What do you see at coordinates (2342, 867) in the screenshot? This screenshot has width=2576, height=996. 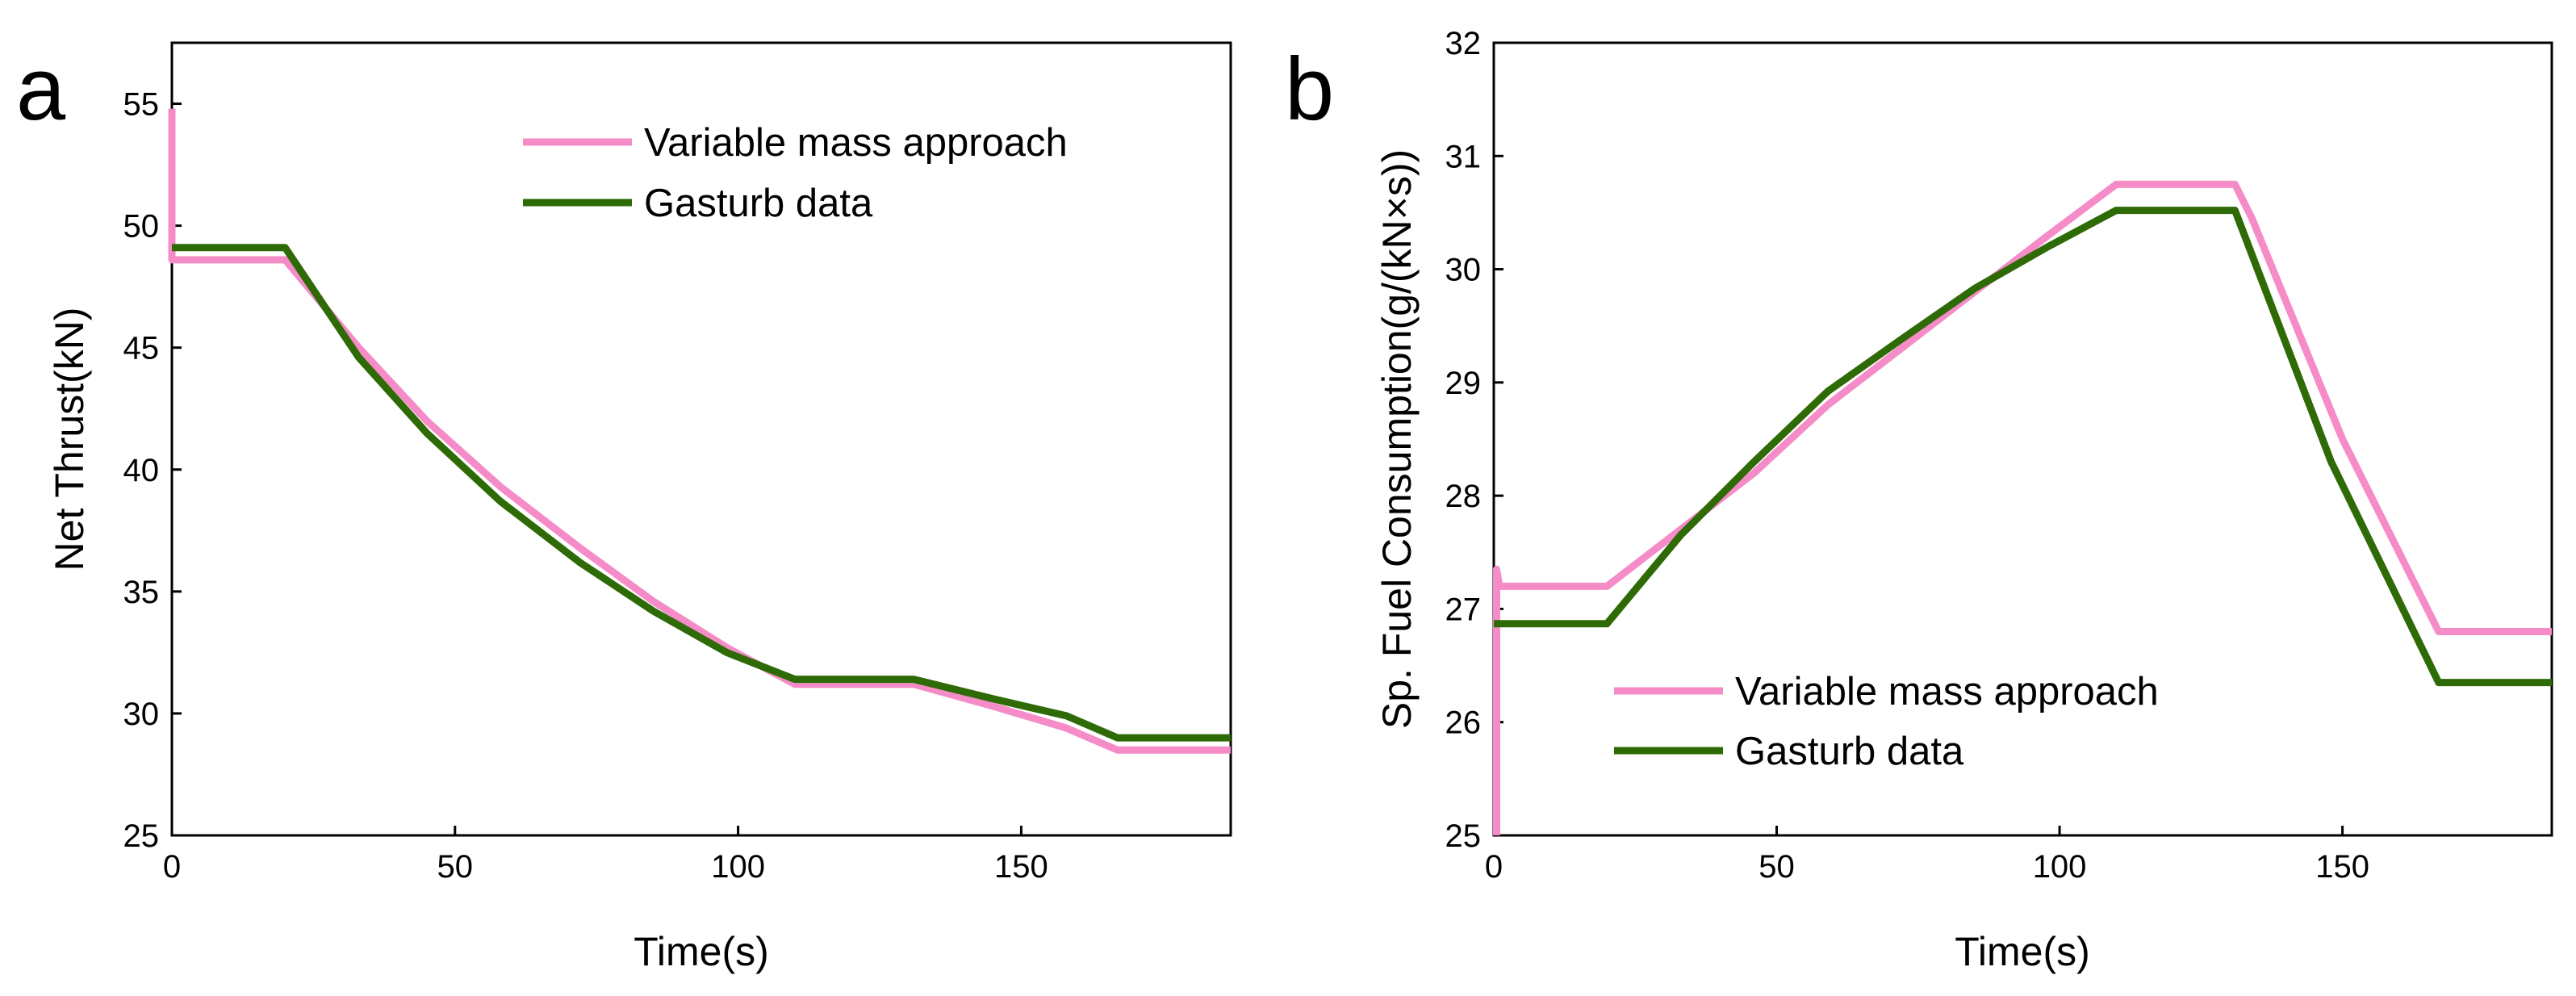 I see `panel-b-x-tick-label: 150` at bounding box center [2342, 867].